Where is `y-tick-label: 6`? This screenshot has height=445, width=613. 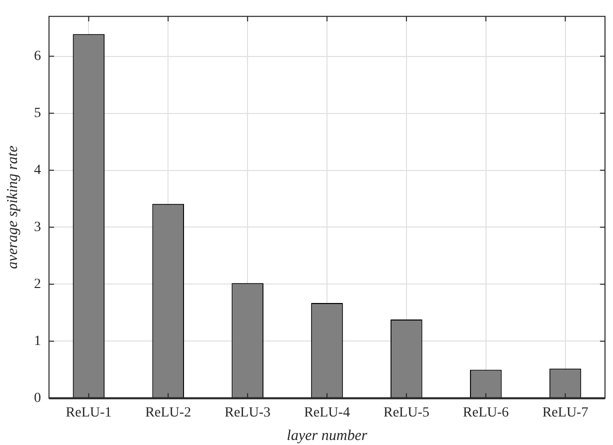 y-tick-label: 6 is located at coordinates (37, 56).